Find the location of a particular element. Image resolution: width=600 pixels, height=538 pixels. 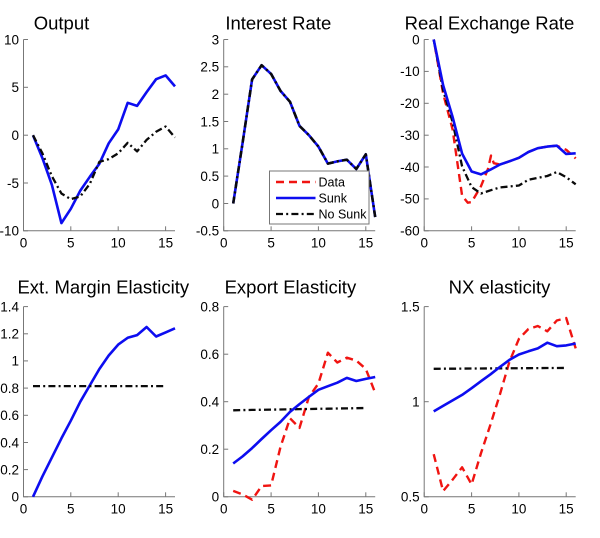

svg-text: -5 is located at coordinates (13, 183).